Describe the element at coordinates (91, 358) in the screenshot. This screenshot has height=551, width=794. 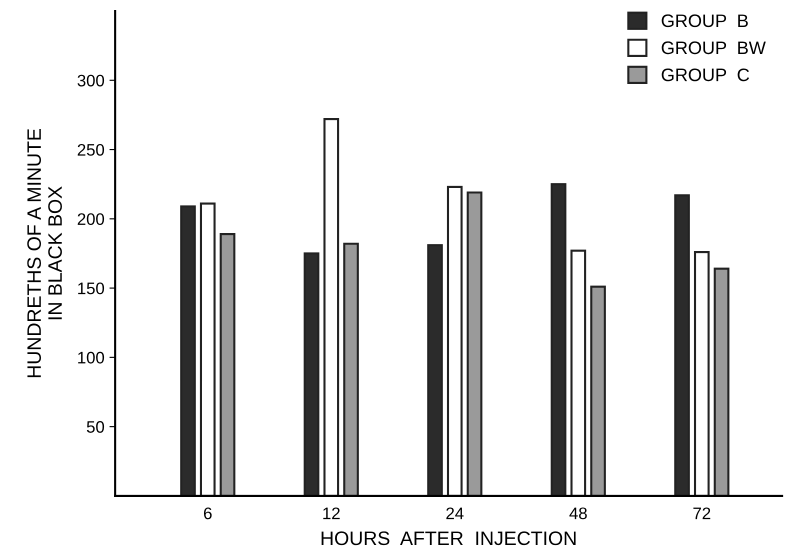
I see `y-tick-label: 100` at that location.